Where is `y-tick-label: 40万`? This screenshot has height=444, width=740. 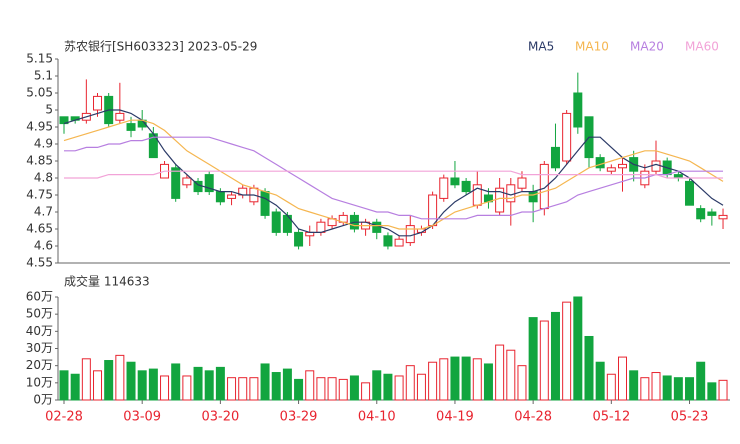 y-tick-label: 40万 is located at coordinates (39, 331).